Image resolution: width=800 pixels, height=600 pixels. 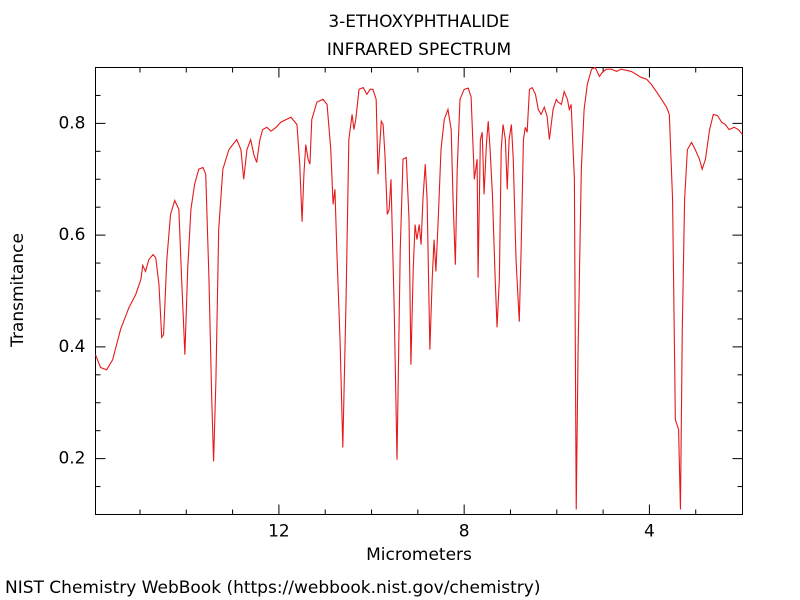 What do you see at coordinates (649, 532) in the screenshot?
I see `x-tick-label: 4` at bounding box center [649, 532].